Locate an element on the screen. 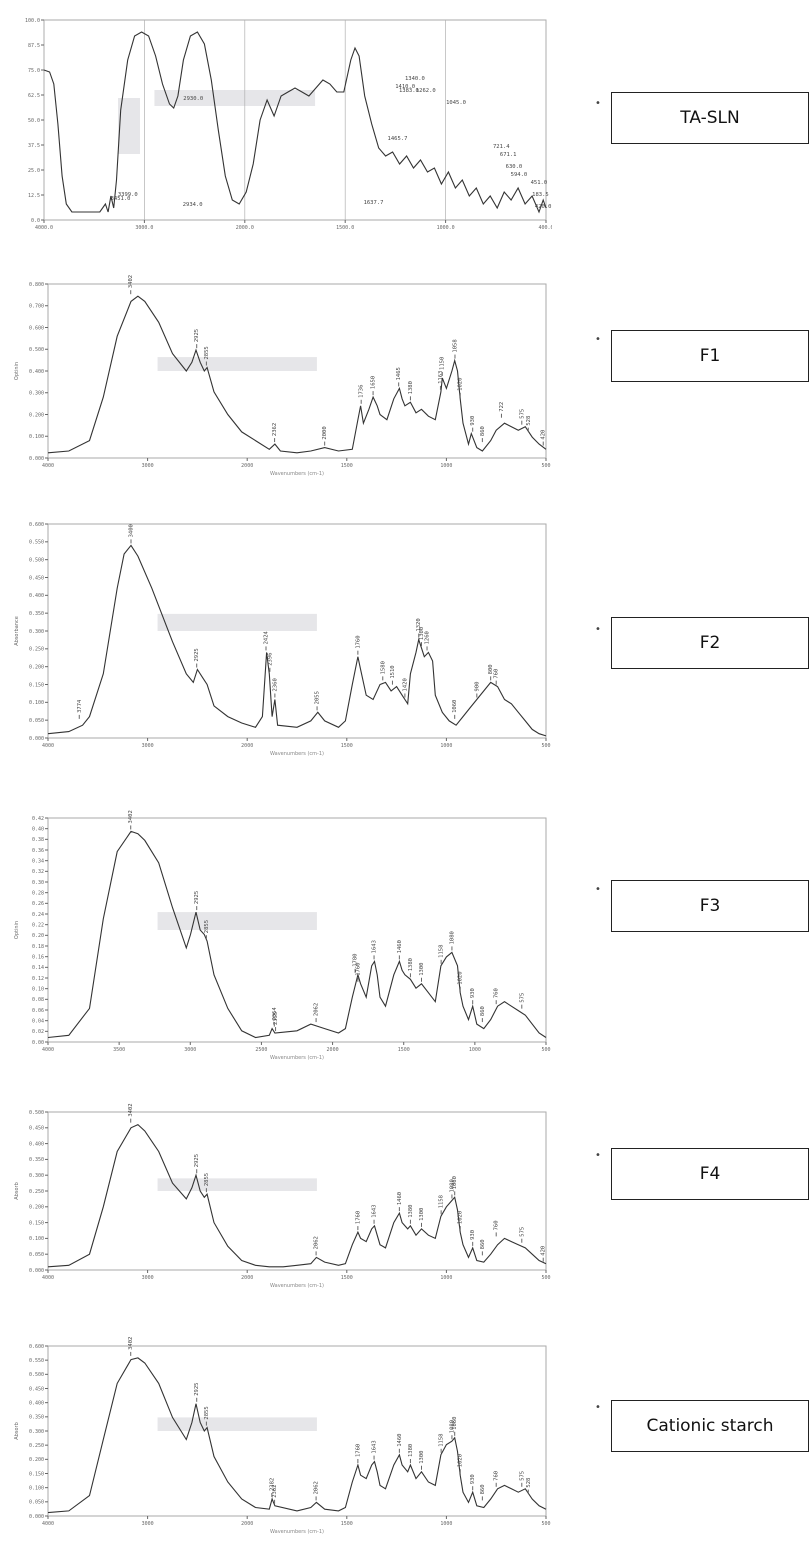 The width and height of the screenshot is (811, 1545). peak-label: 1460 is located at coordinates (400, 1198).